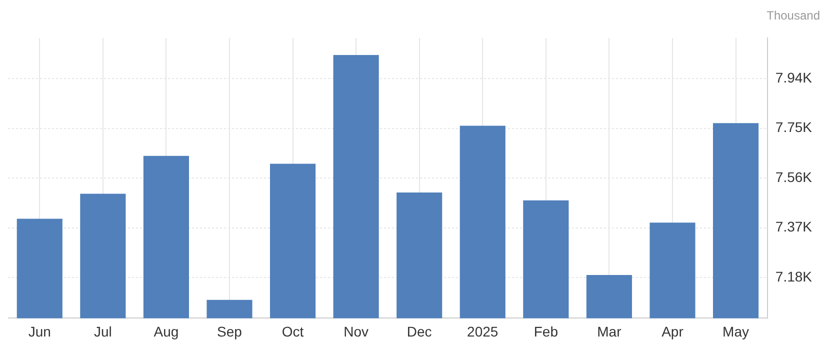  What do you see at coordinates (794, 127) in the screenshot?
I see `y-tick-label: 7.75K` at bounding box center [794, 127].